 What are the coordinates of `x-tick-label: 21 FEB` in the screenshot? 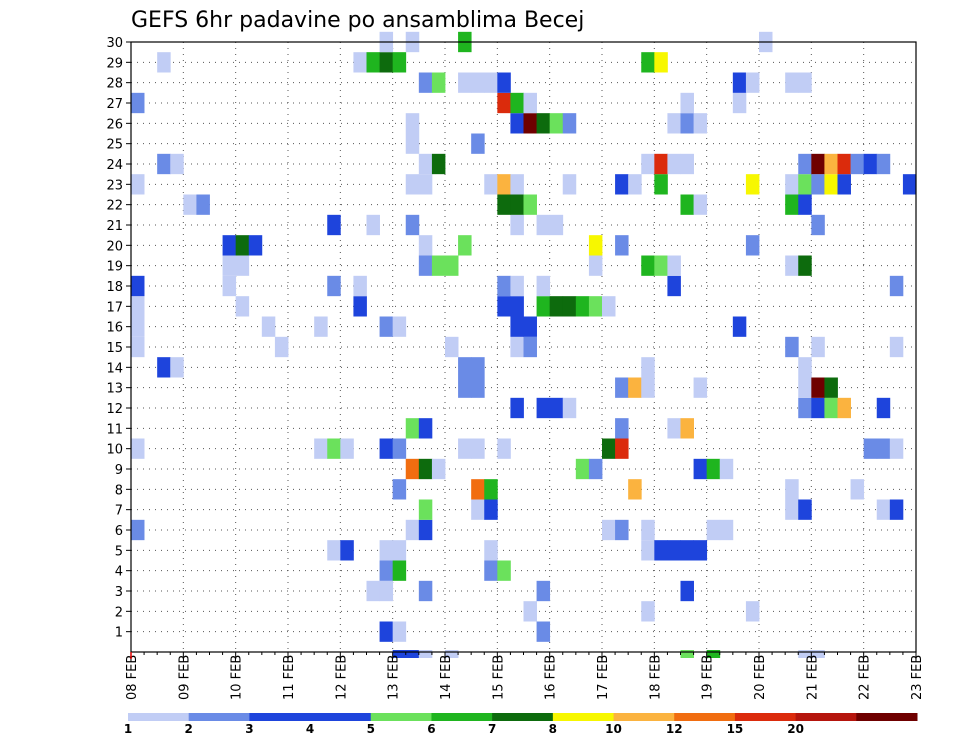 It's located at (812, 677).